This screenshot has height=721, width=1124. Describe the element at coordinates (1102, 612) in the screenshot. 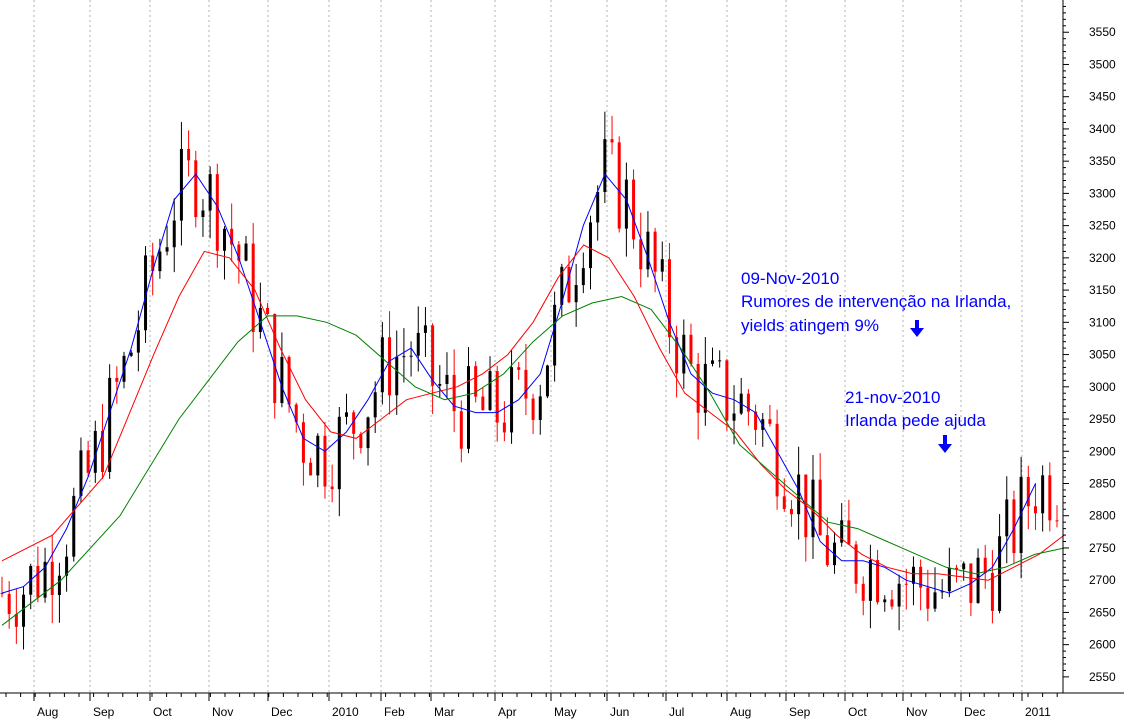

I see `y-tick-label: 2650` at that location.